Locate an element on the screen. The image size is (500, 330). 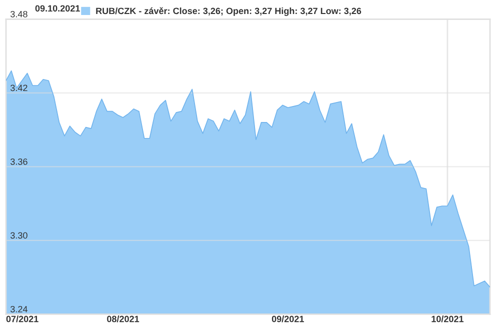
x-tick-label: 09/2021 is located at coordinates (288, 319).